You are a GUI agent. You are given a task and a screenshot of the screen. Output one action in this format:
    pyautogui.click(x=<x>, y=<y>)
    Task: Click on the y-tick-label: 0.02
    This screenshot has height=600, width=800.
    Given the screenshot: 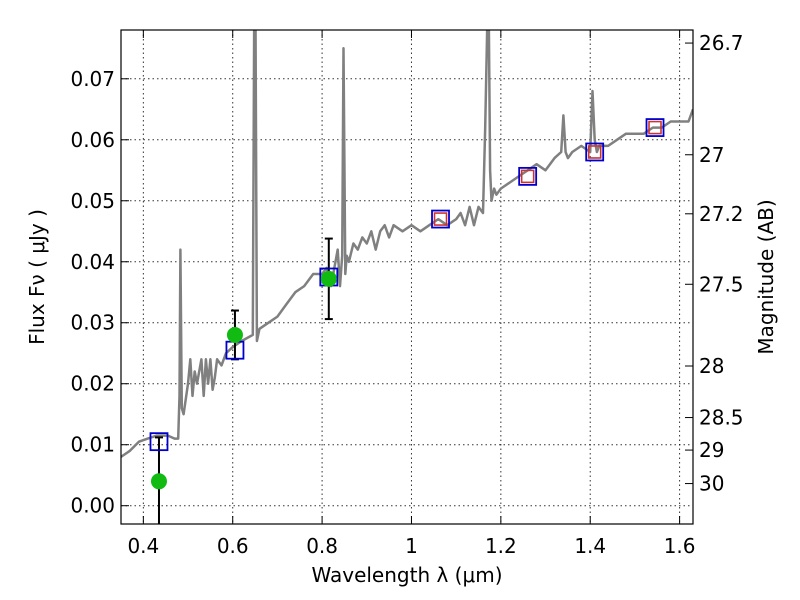 What is the action you would take?
    pyautogui.click(x=92, y=384)
    